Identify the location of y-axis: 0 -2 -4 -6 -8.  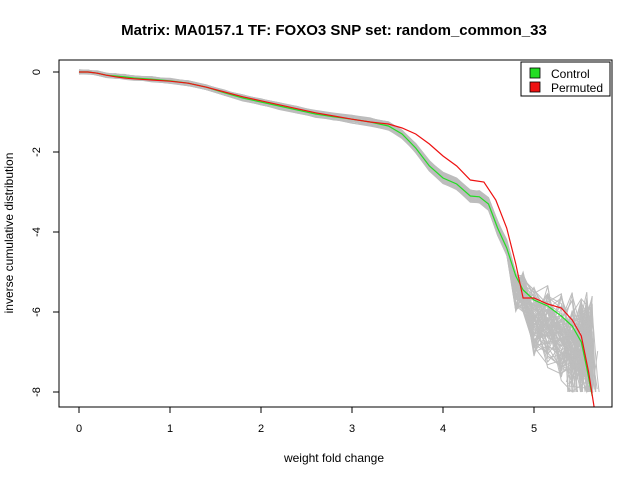
(45, 233).